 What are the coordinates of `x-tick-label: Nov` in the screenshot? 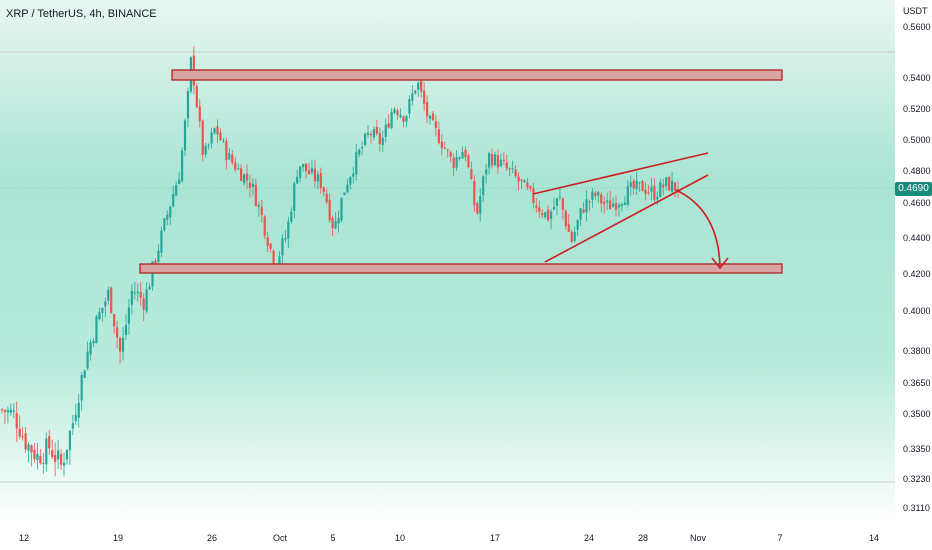 It's located at (698, 538).